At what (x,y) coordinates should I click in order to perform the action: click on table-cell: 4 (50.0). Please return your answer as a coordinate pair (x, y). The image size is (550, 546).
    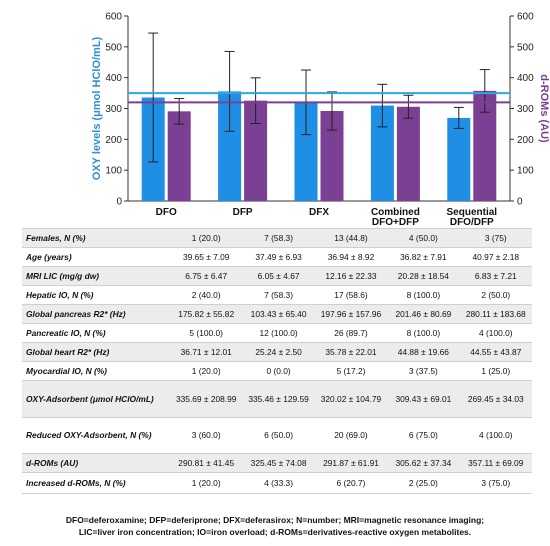
    Looking at the image, I should click on (423, 238).